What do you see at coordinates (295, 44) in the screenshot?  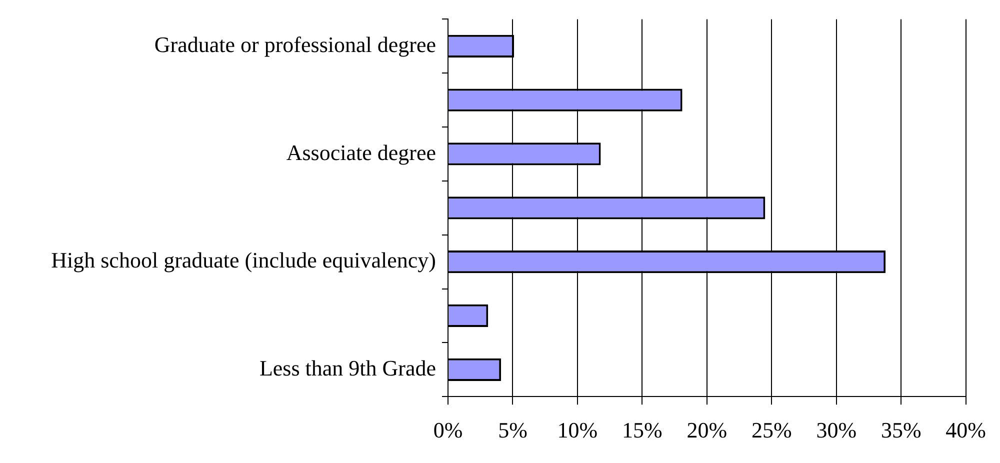 I see `y-tick-label: Graduate or professional degree` at bounding box center [295, 44].